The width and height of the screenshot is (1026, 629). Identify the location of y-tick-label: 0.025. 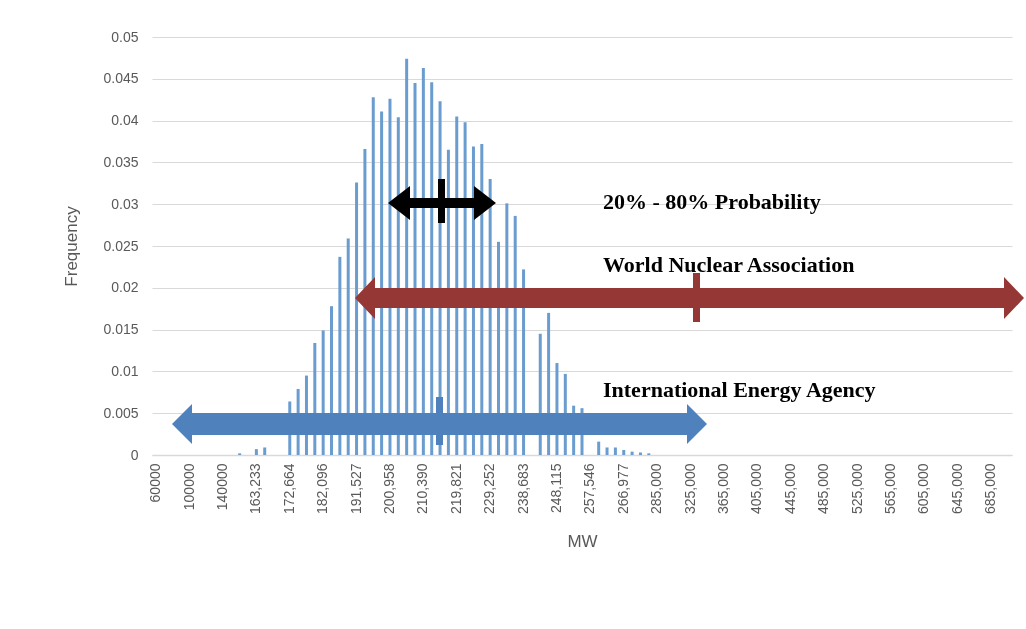
(121, 245).